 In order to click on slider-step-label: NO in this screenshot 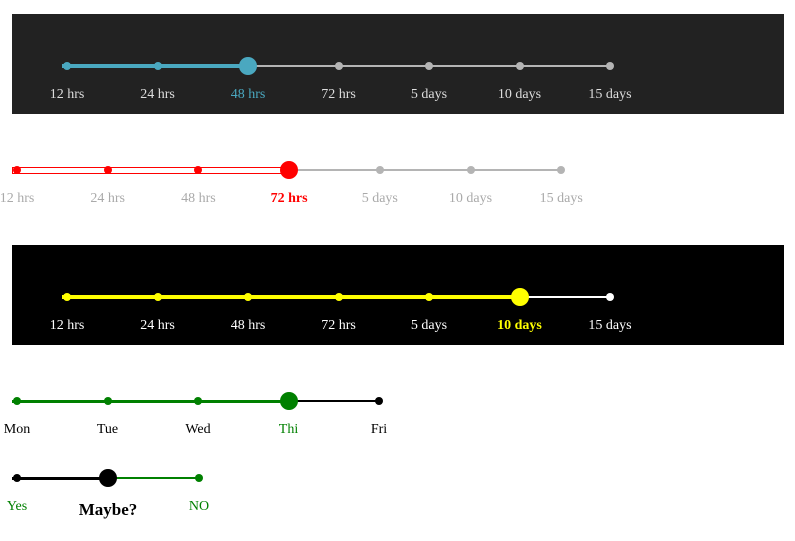, I will do `click(199, 506)`.